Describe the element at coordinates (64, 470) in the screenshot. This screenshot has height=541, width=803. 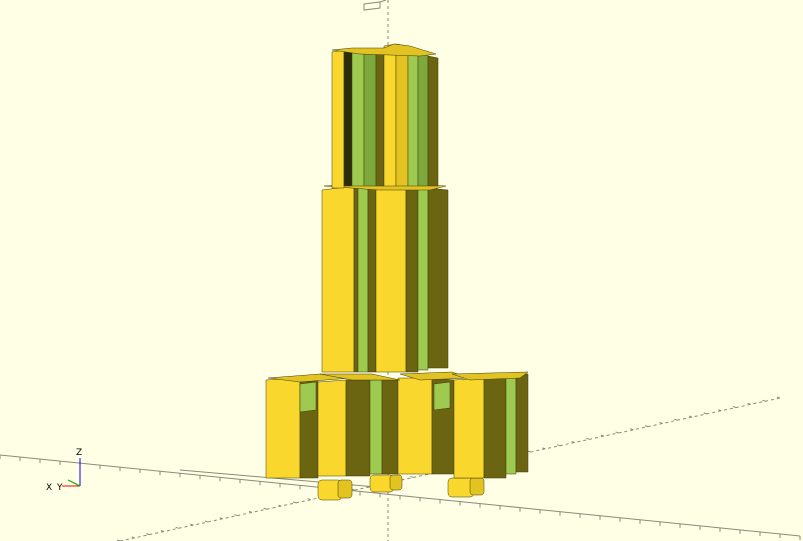
I see `axes-gizmo: Z X Y` at that location.